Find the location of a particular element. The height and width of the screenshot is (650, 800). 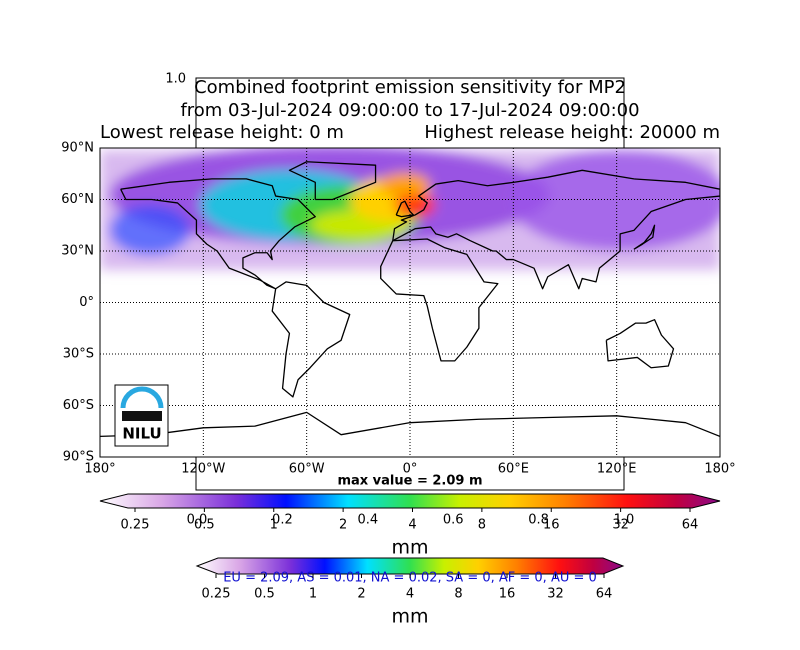

release-height: Highest release height: 20000 m is located at coordinates (572, 132).